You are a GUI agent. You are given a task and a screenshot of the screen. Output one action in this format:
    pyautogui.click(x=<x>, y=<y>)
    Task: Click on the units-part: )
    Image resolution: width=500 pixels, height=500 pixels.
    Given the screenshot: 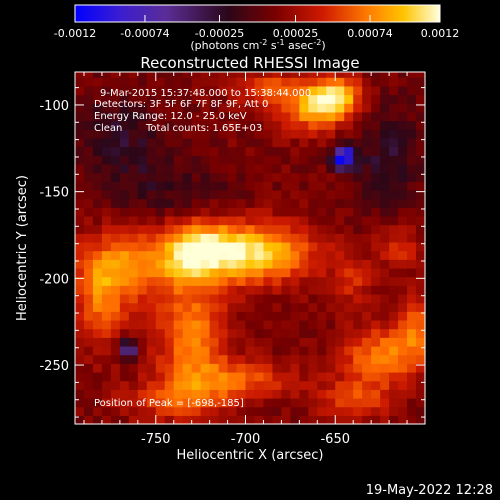 What is the action you would take?
    pyautogui.click(x=323, y=45)
    